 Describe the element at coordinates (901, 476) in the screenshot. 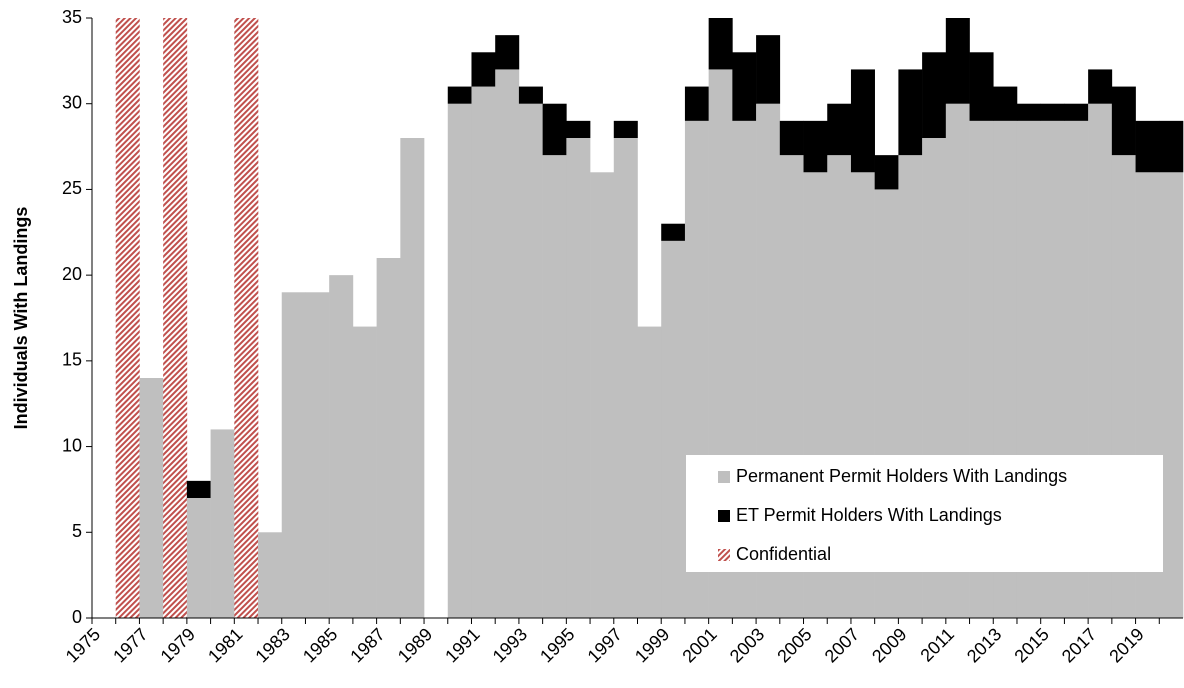

I see `legend-label: Permanent Permit Holders With Landings` at that location.